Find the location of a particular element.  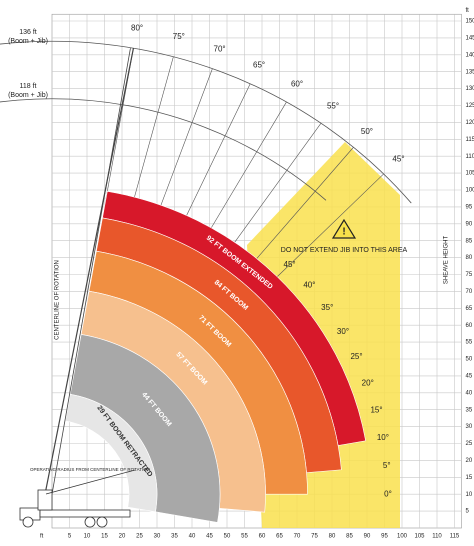

y-tick-label: 85 is located at coordinates (469, 241).